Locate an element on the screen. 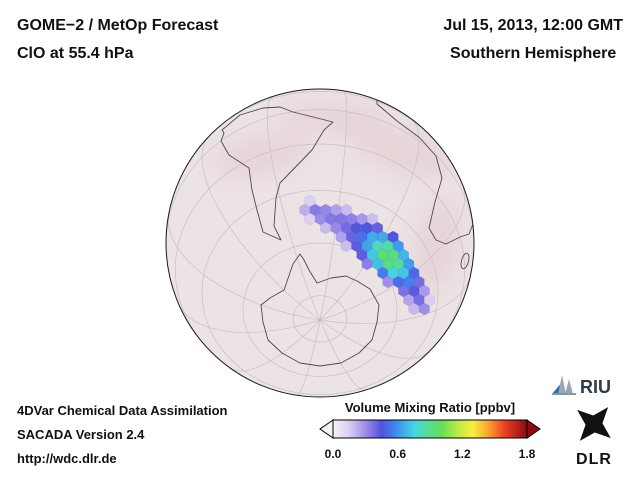 The width and height of the screenshot is (640, 480). plot-title-block: GOME−2 / MetOp Forecast ClO at 55.4 hPa is located at coordinates (117, 40).